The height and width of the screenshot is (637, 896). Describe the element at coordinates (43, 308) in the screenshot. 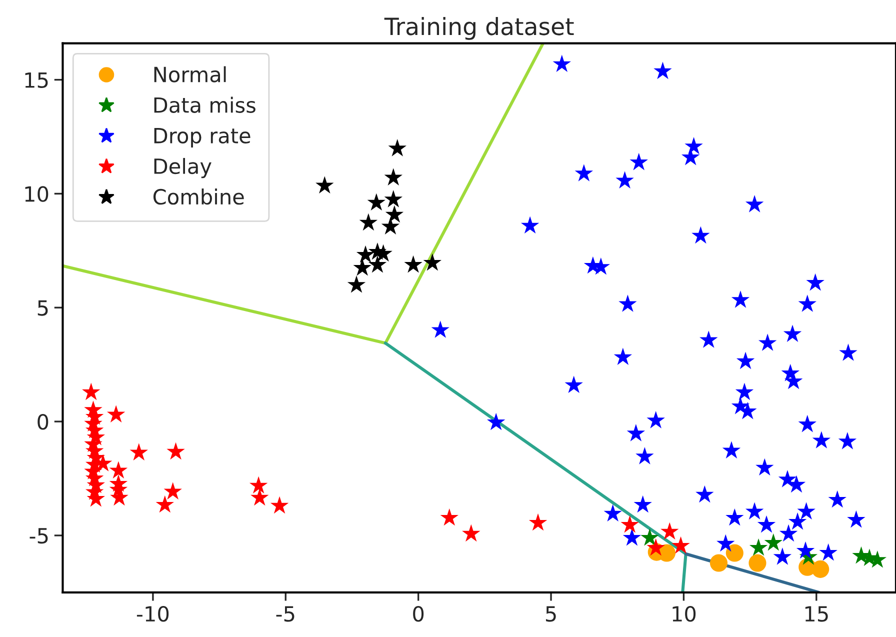

I see `y-tick-label: 5` at that location.